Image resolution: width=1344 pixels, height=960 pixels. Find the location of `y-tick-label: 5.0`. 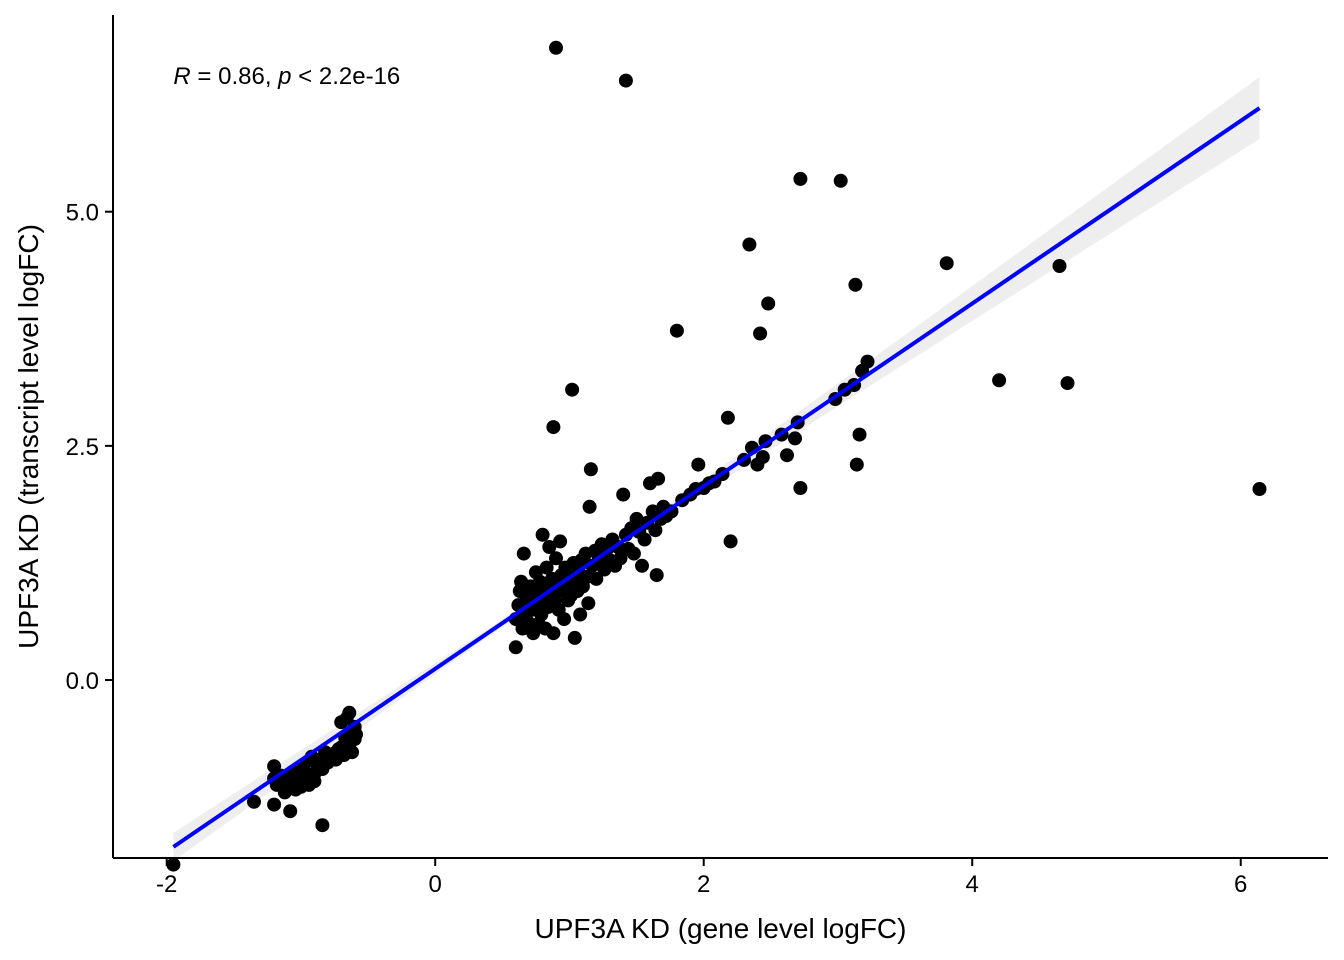

y-tick-label: 5.0 is located at coordinates (82, 213).